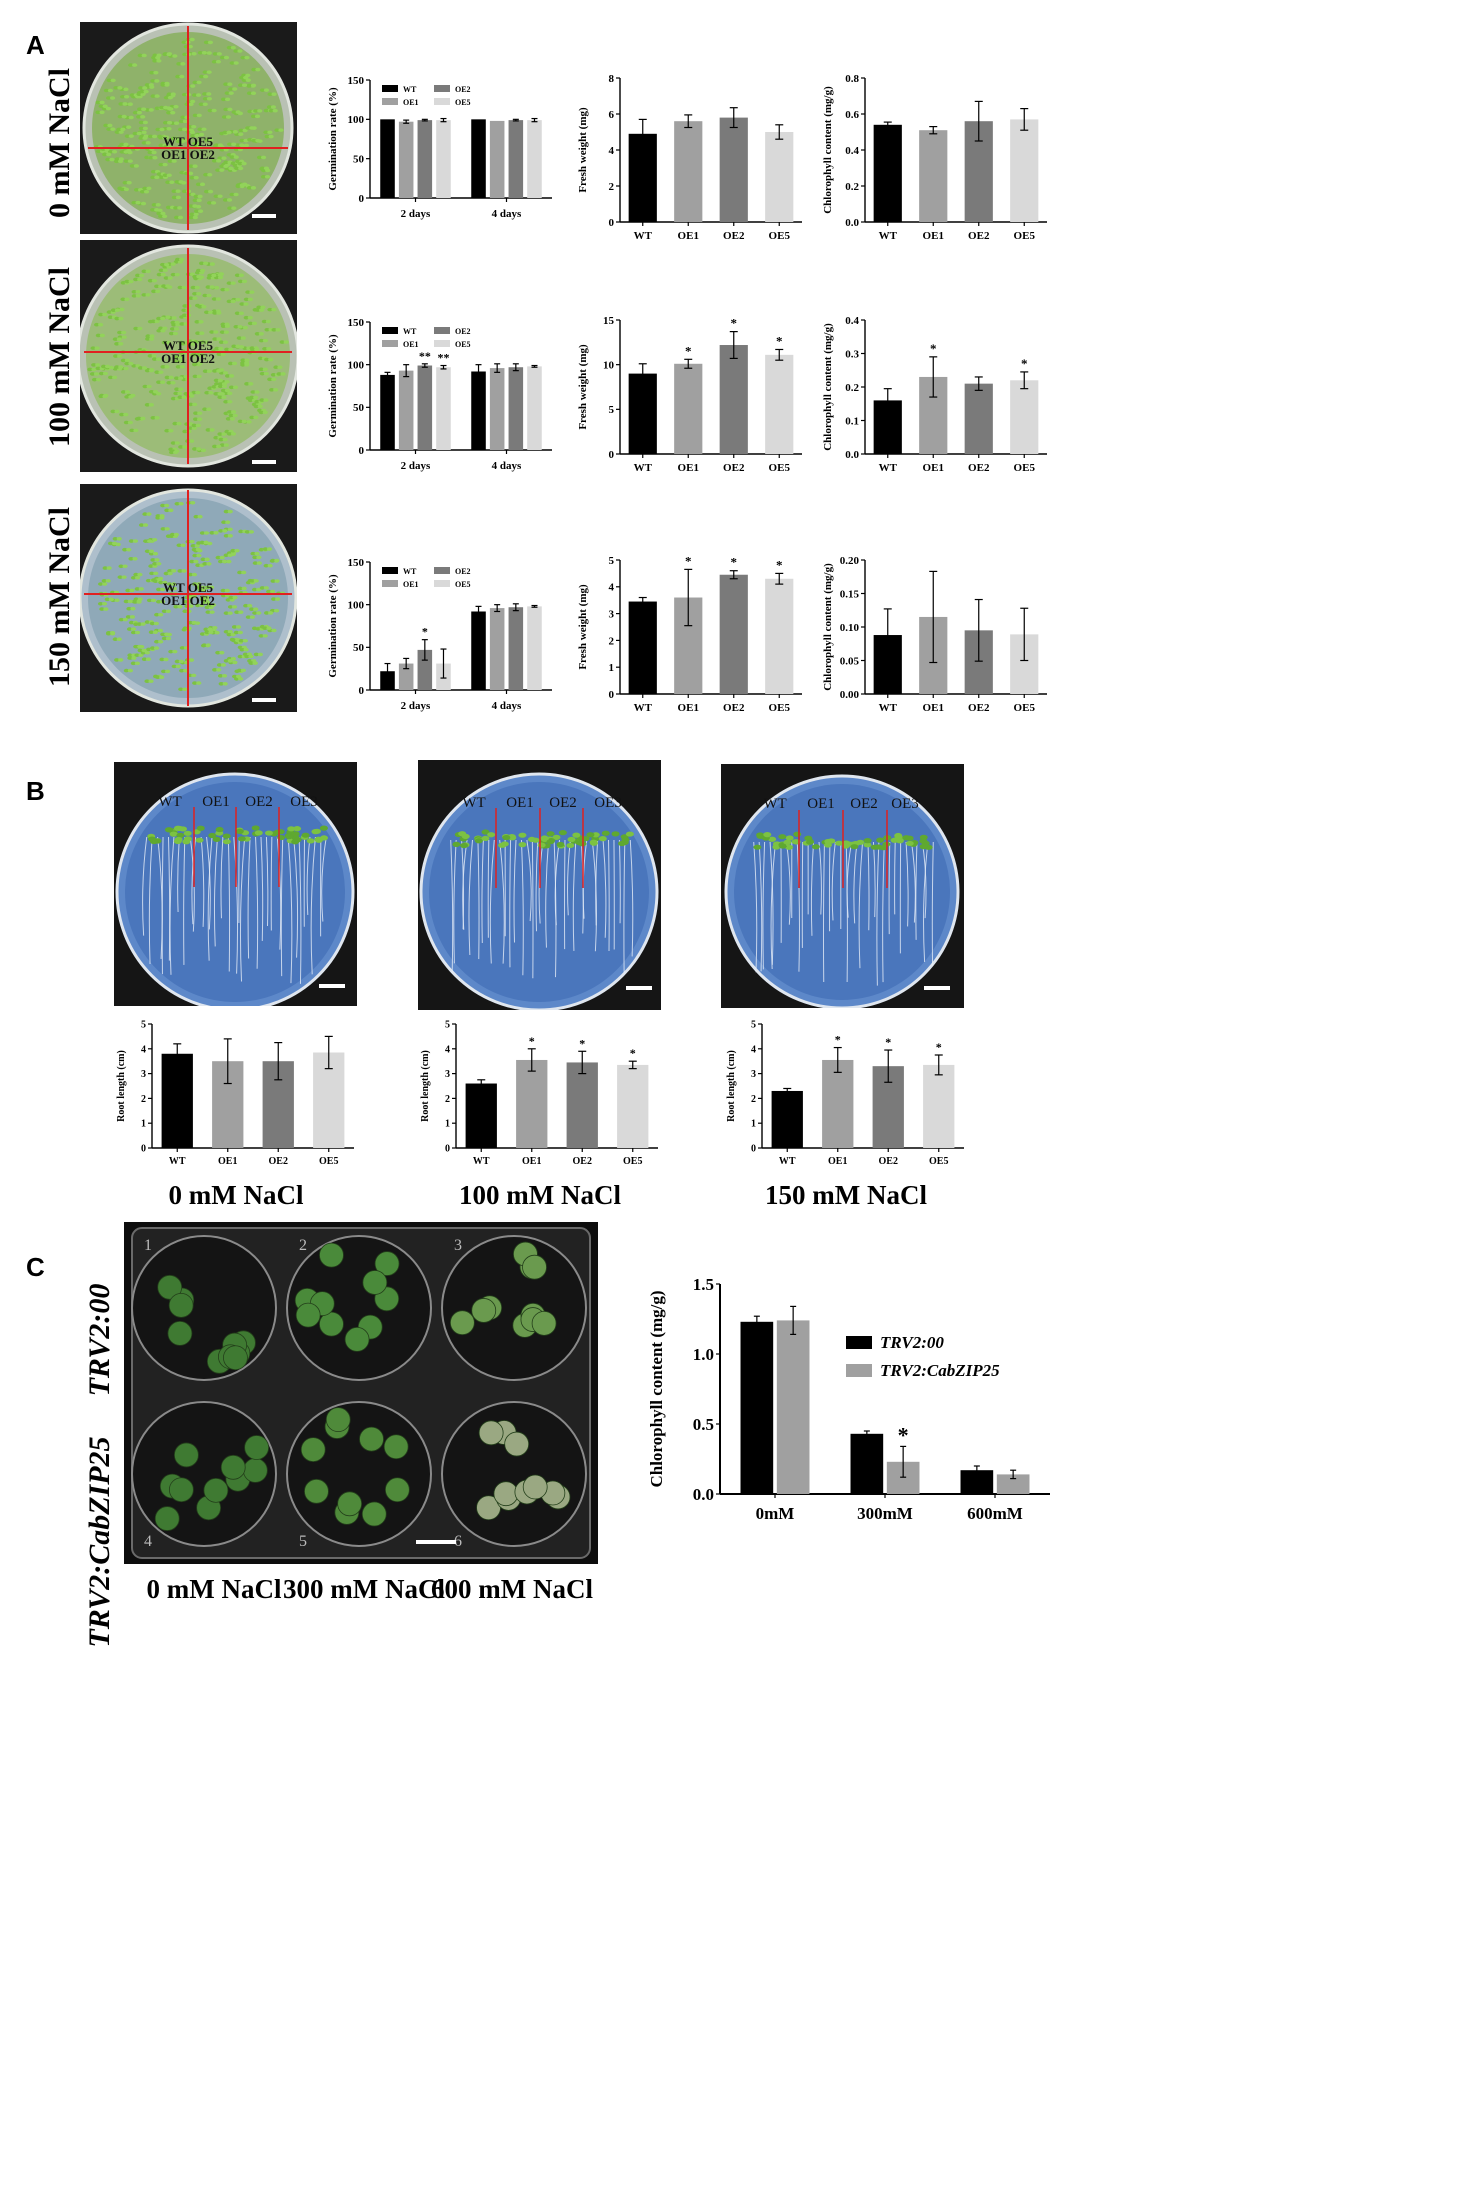 This screenshot has width=1476, height=2198. Describe the element at coordinates (1025, 708) in the screenshot. I see `x-tick-label: OE5` at that location.